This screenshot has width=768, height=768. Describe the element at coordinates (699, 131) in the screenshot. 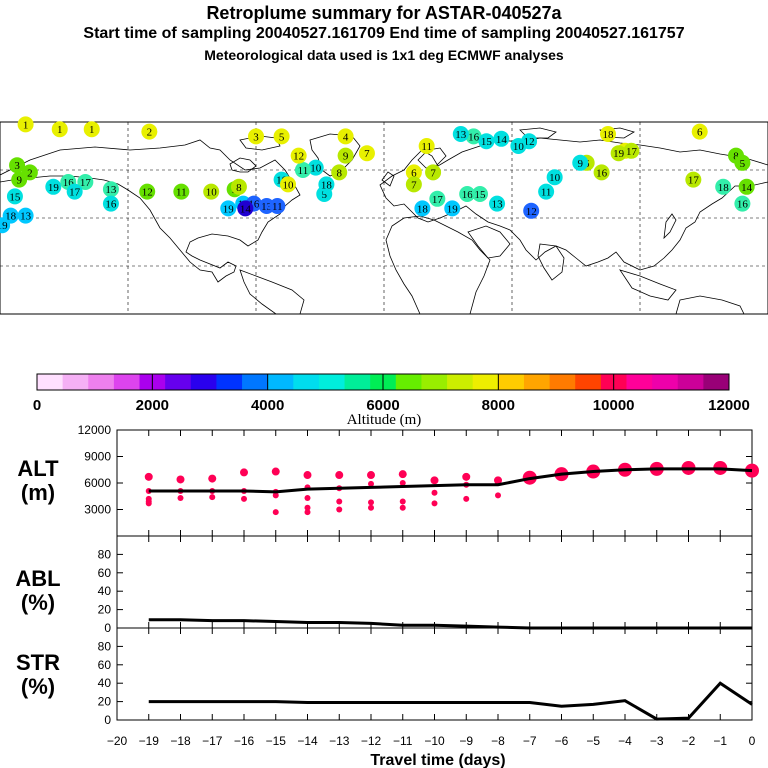

I see `map-age-marker: 6` at that location.